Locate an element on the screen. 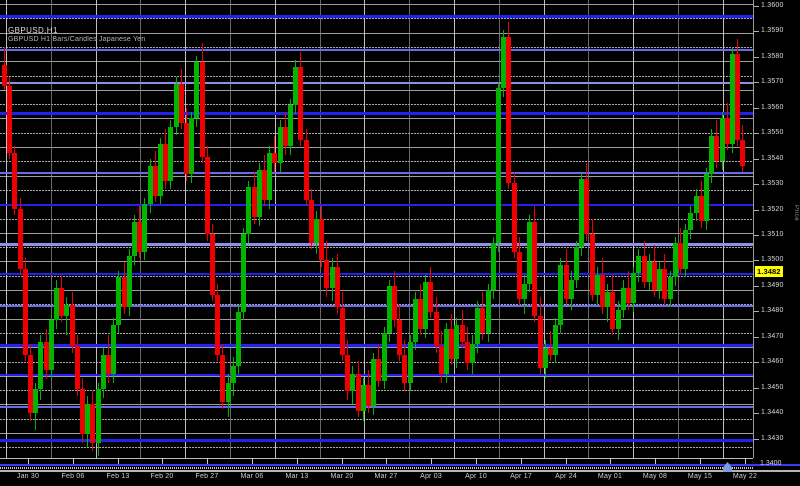 This screenshot has height=486, width=800. time-axis-rail-bottom is located at coordinates (400, 471).